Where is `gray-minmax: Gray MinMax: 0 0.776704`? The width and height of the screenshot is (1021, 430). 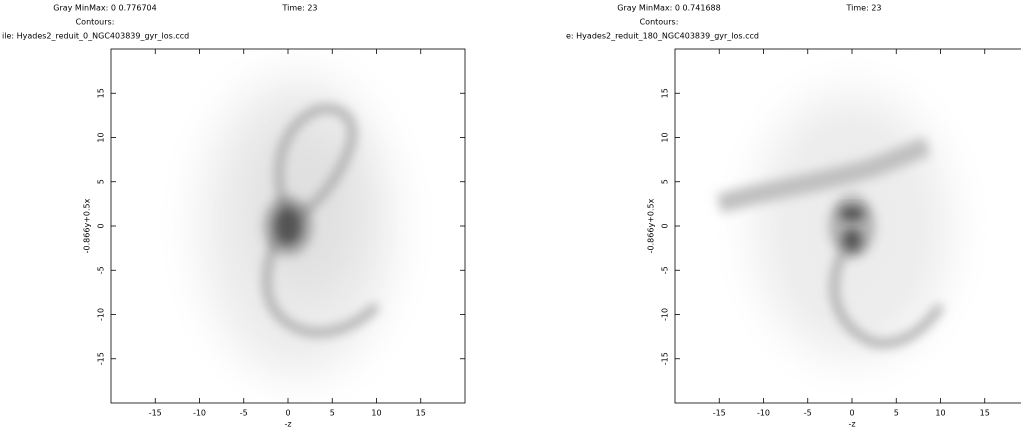 gray-minmax: Gray MinMax: 0 0.776704 is located at coordinates (104, 8).